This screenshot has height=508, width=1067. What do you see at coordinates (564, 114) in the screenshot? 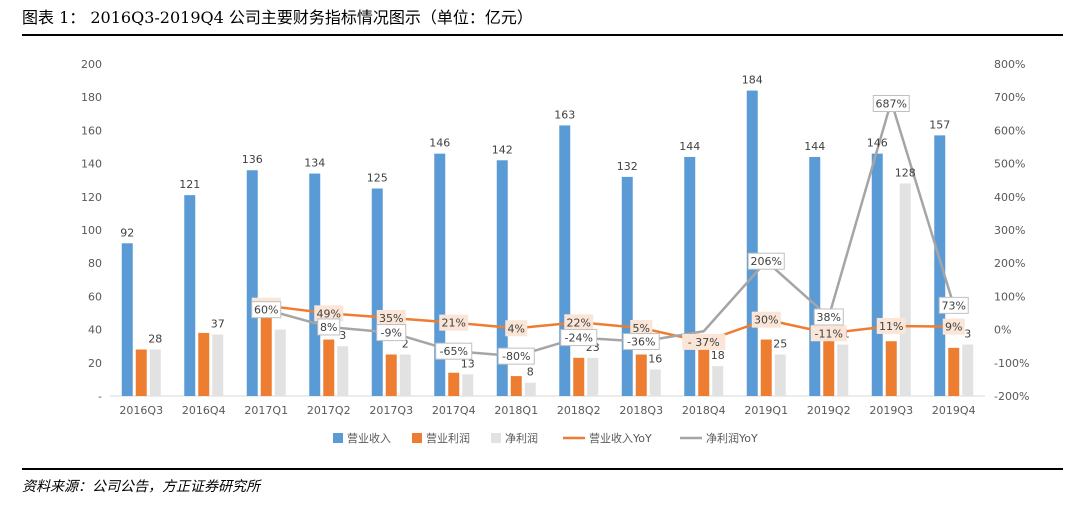
I see `bar-data-label: 163` at bounding box center [564, 114].